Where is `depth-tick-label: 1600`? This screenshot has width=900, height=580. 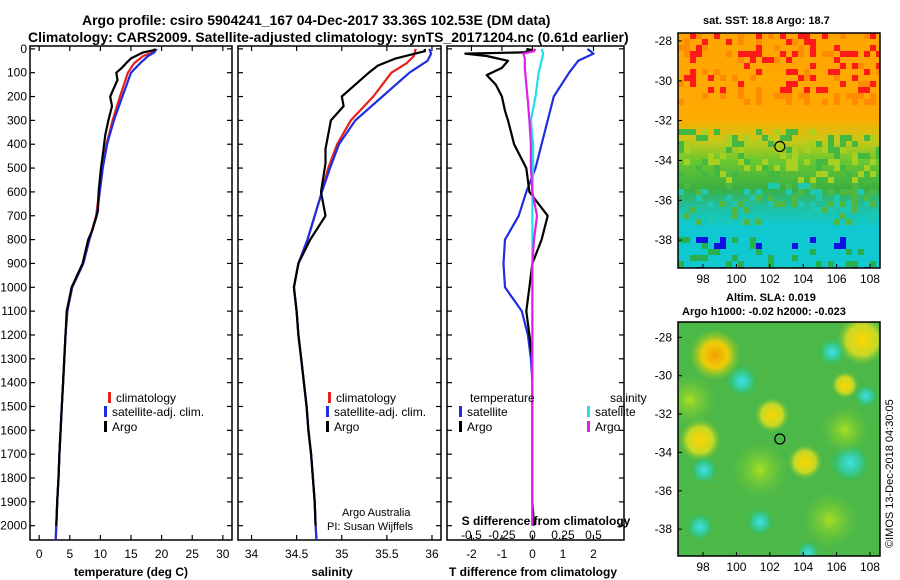
depth-tick-label: 1600 is located at coordinates (13, 430).